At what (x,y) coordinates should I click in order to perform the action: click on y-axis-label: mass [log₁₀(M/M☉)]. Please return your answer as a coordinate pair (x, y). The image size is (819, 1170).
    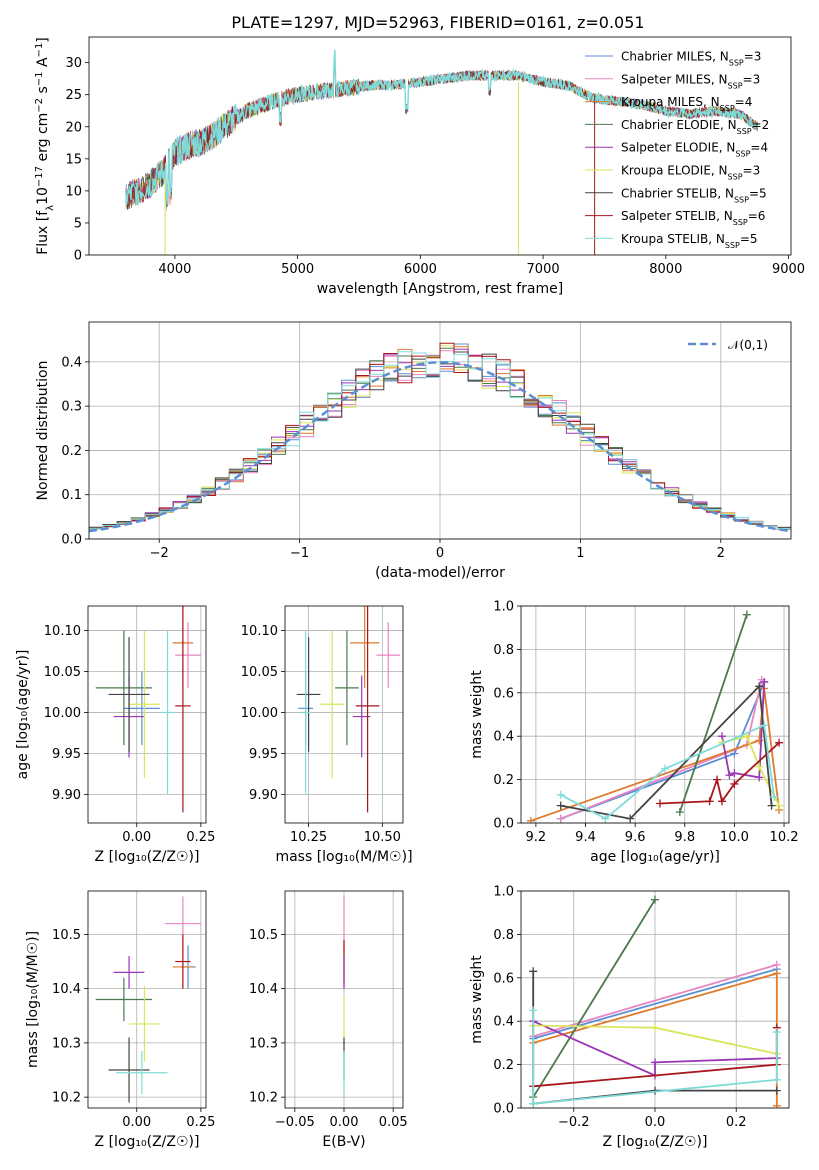
    Looking at the image, I should click on (33, 999).